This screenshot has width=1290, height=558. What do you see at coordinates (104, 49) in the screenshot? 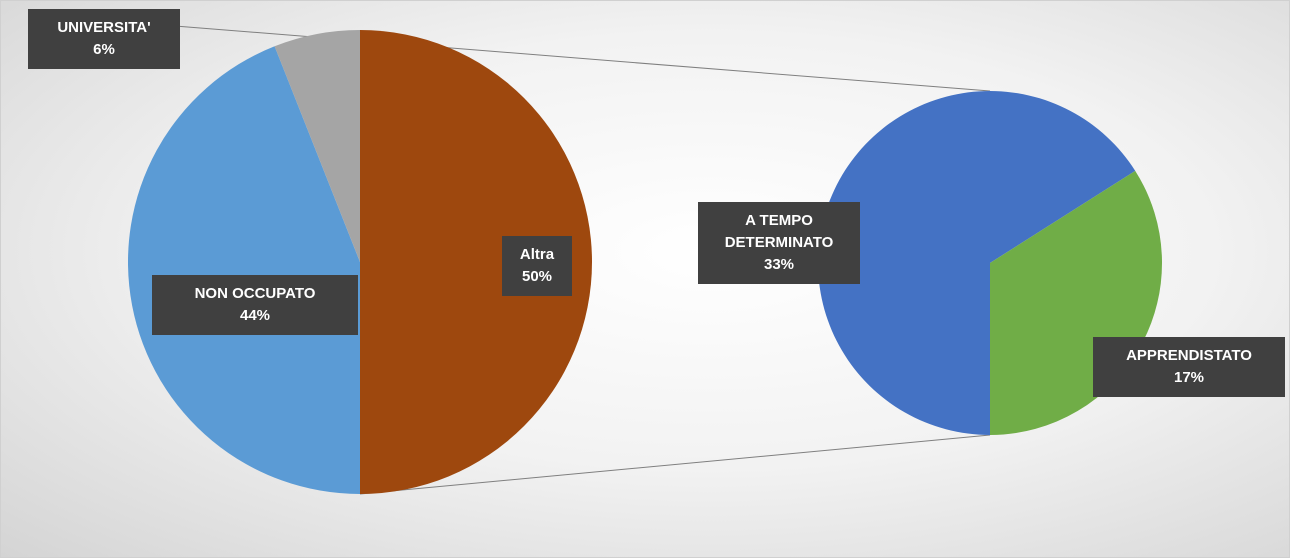
I see `value-label: 6%` at bounding box center [104, 49].